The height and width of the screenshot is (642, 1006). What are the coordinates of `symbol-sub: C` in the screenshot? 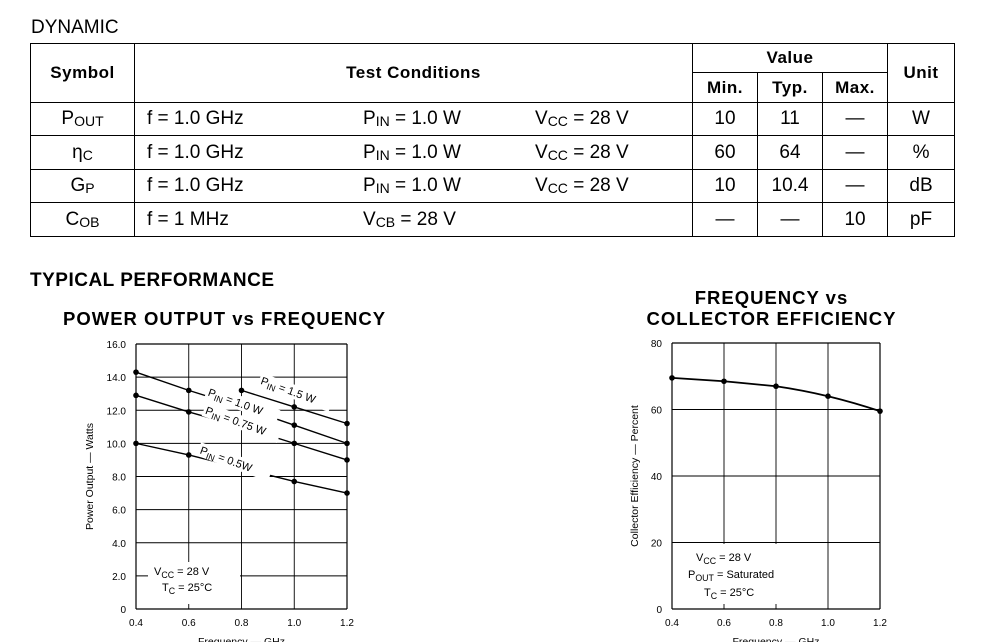 It's located at (87, 154).